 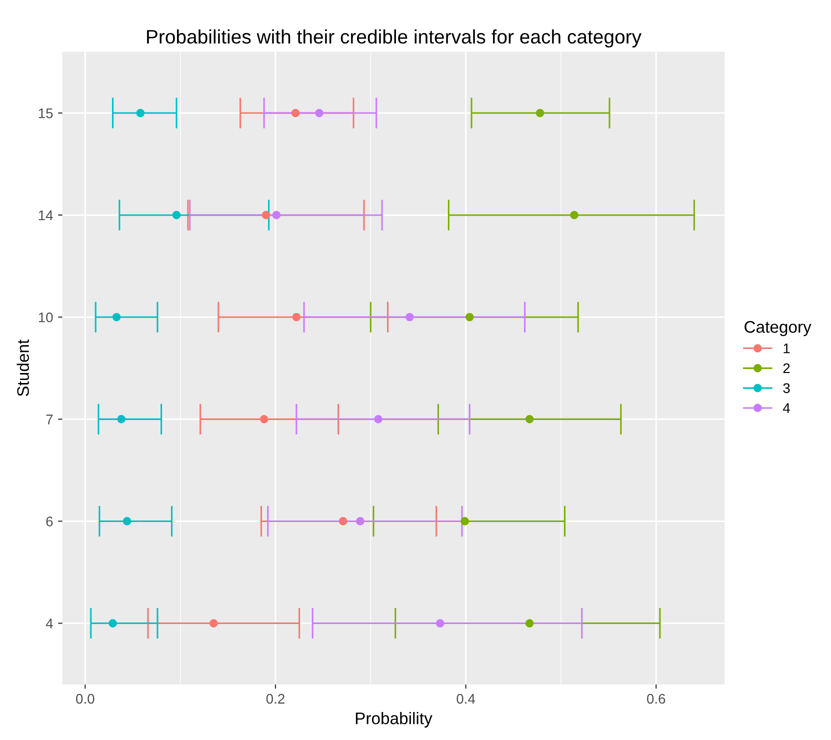 I want to click on y-axis-title: Student, so click(x=22, y=368).